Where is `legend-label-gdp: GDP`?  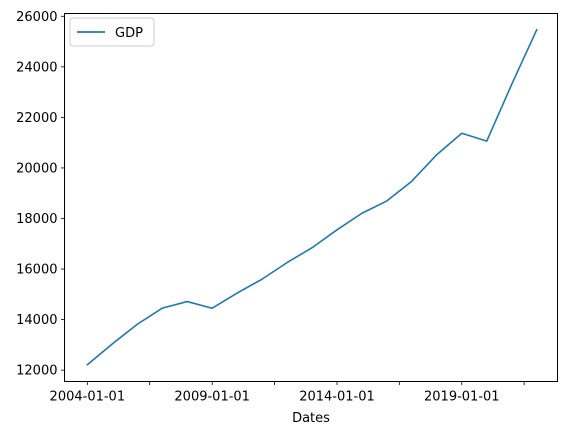
legend-label-gdp: GDP is located at coordinates (129, 33).